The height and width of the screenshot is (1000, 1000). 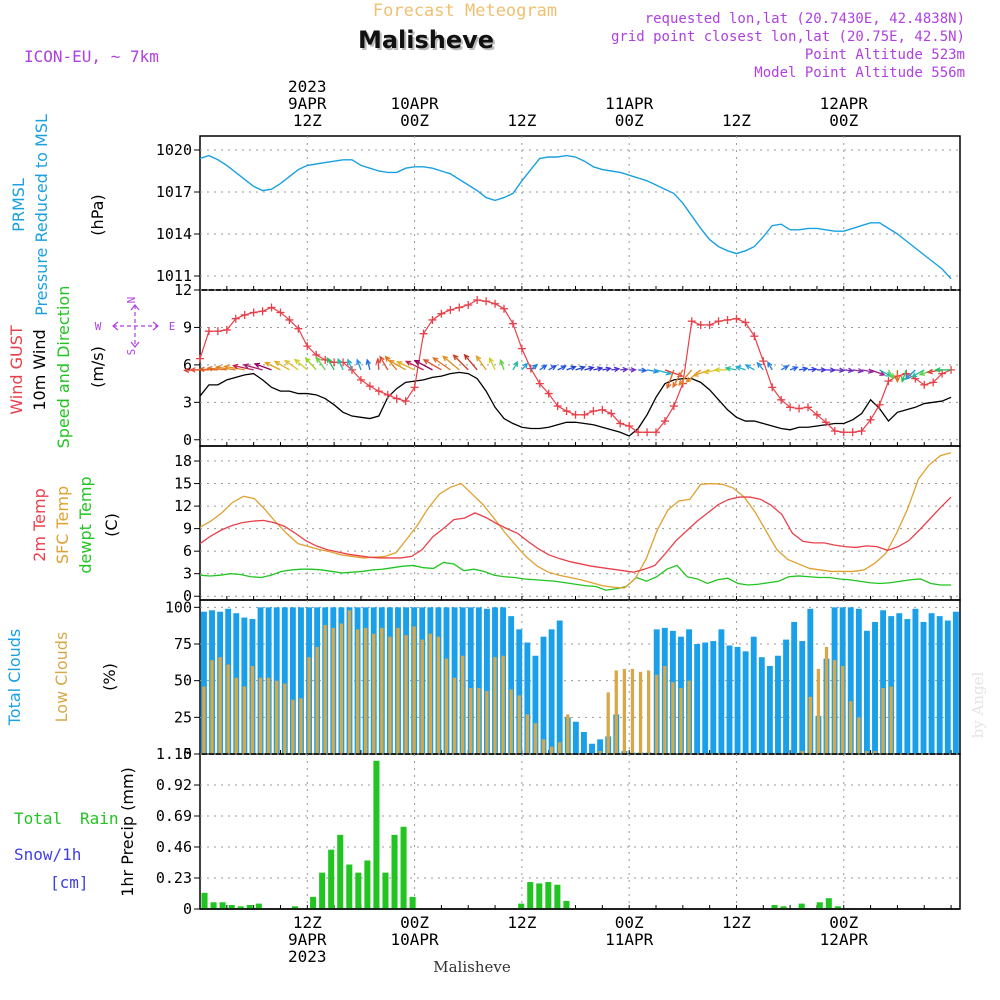 What do you see at coordinates (97, 214) in the screenshot?
I see `pressure-unit: (hPa)` at bounding box center [97, 214].